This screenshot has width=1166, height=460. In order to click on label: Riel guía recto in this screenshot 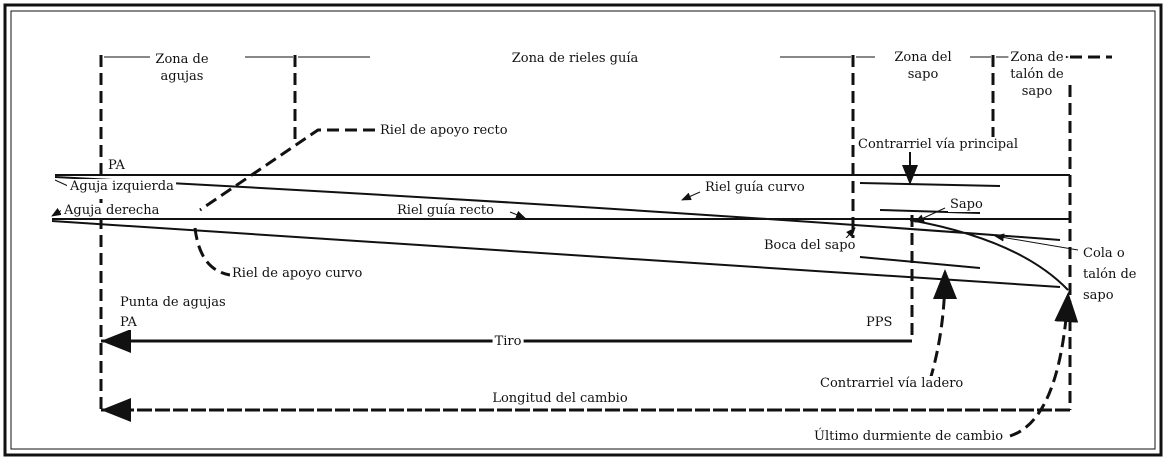, I will do `click(445, 210)`.